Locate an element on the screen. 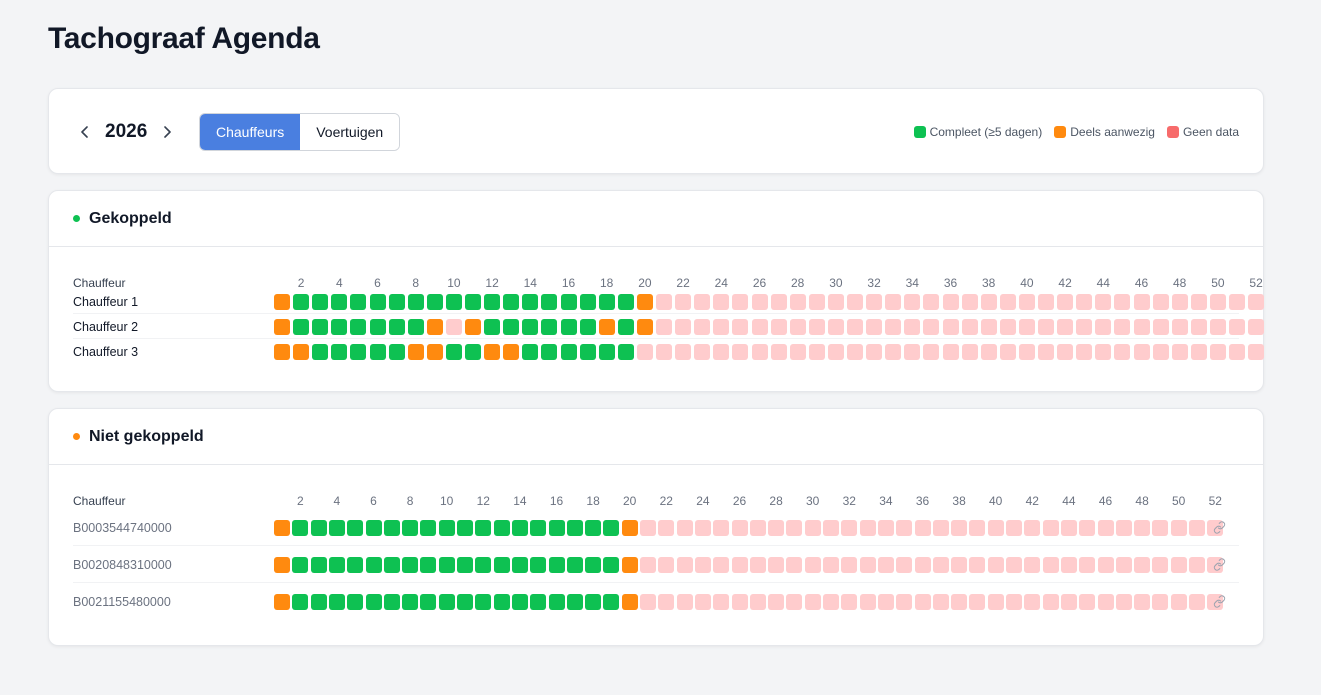 This screenshot has width=1321, height=695. link-icon is located at coordinates (1219, 565).